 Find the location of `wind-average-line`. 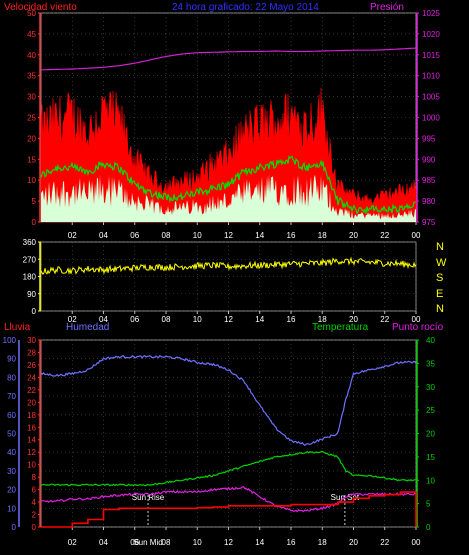

wind-average-line is located at coordinates (228, 185).